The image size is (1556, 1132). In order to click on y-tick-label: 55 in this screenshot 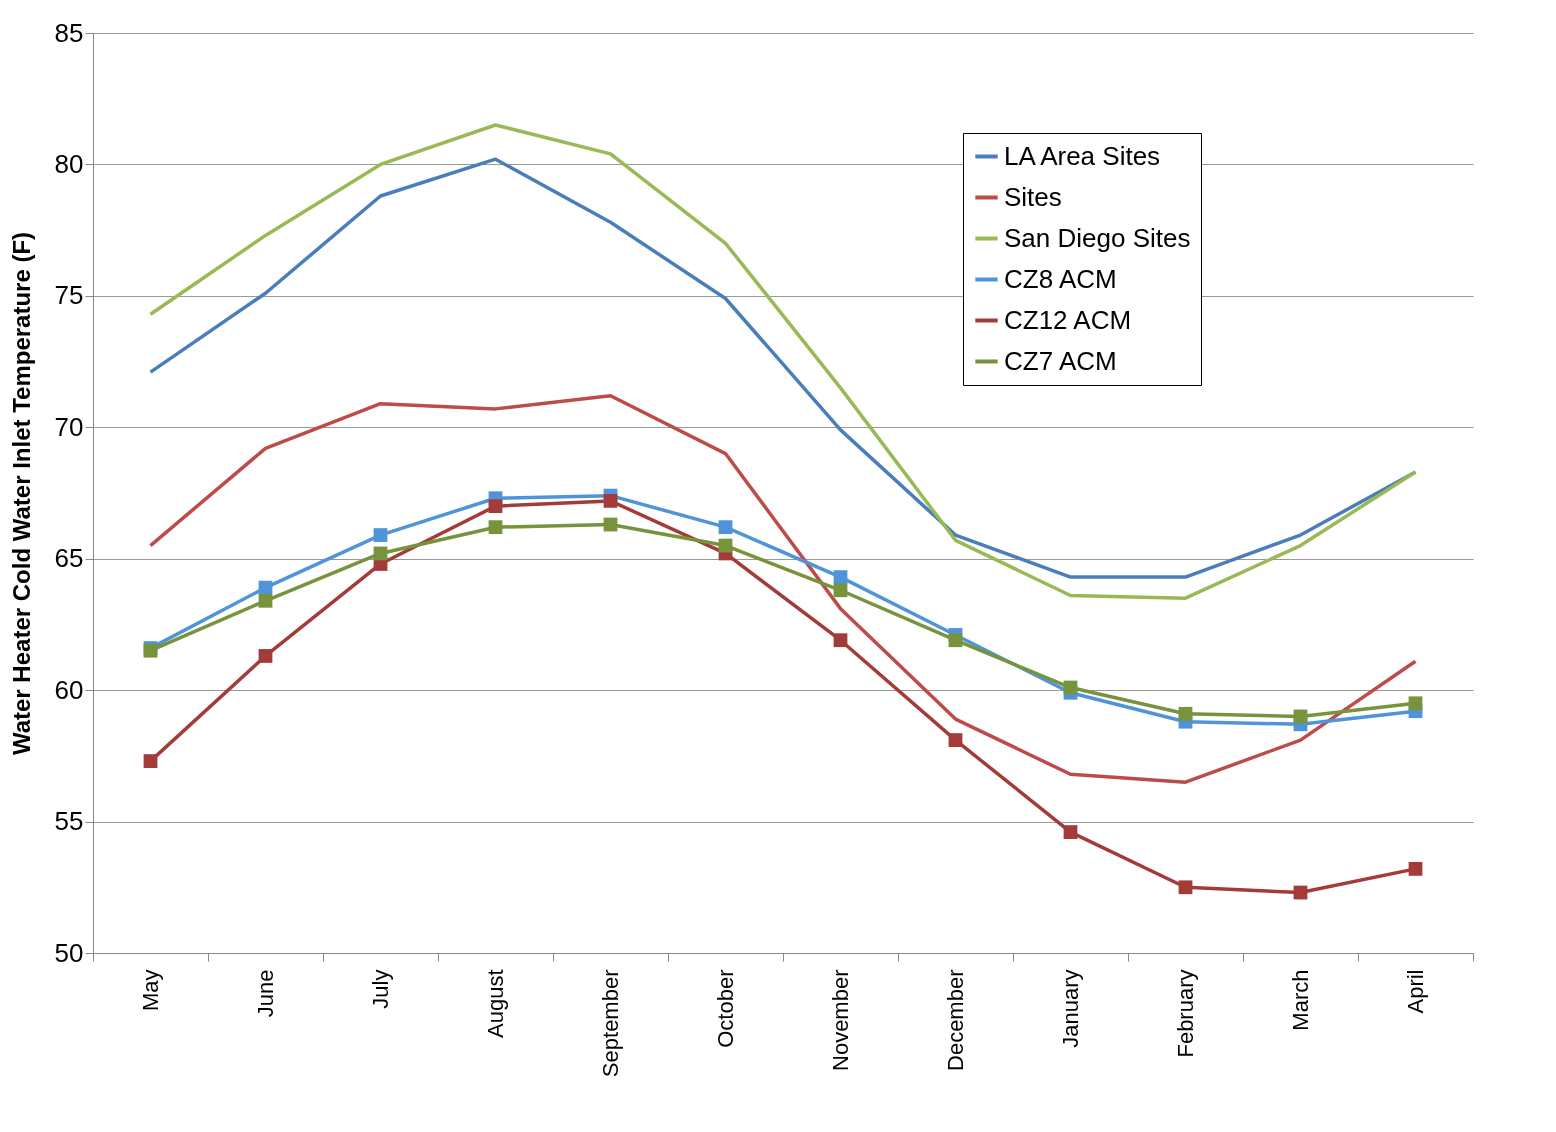, I will do `click(69, 821)`.